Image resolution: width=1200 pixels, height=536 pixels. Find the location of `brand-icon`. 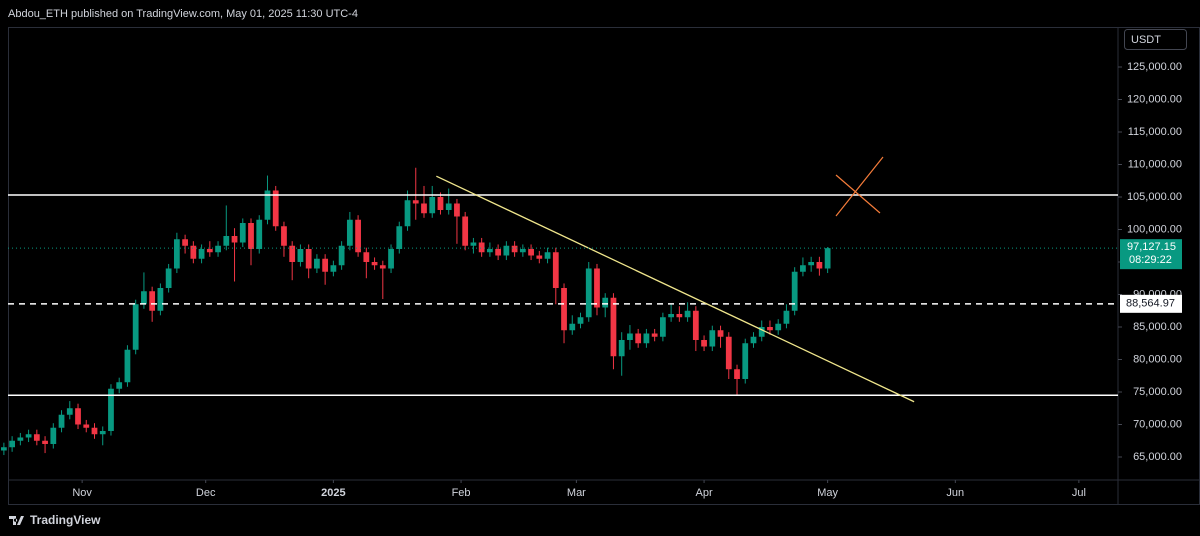

brand-icon is located at coordinates (16, 520).